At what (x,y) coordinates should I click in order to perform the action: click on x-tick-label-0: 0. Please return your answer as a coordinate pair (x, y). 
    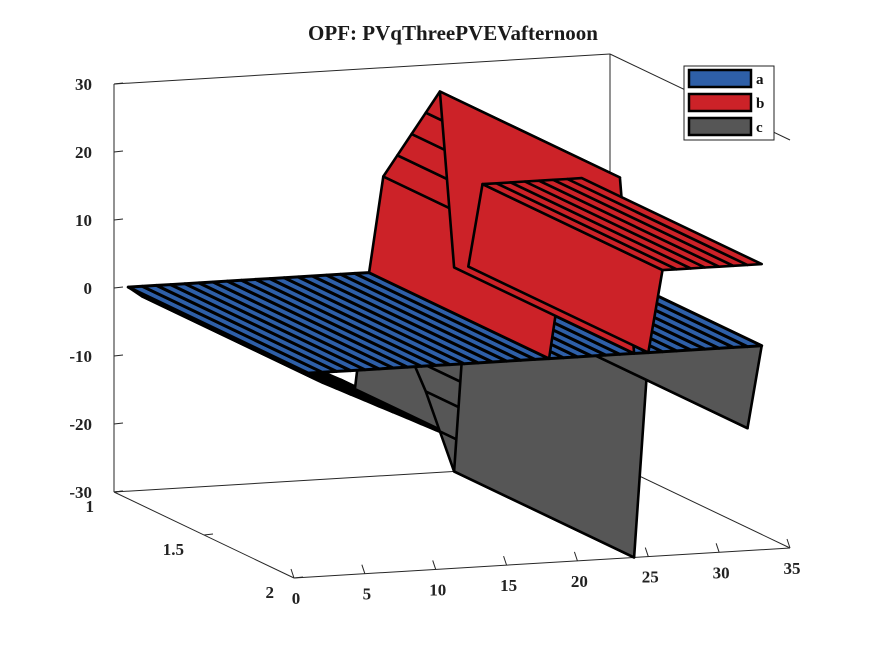
    Looking at the image, I should click on (296, 598).